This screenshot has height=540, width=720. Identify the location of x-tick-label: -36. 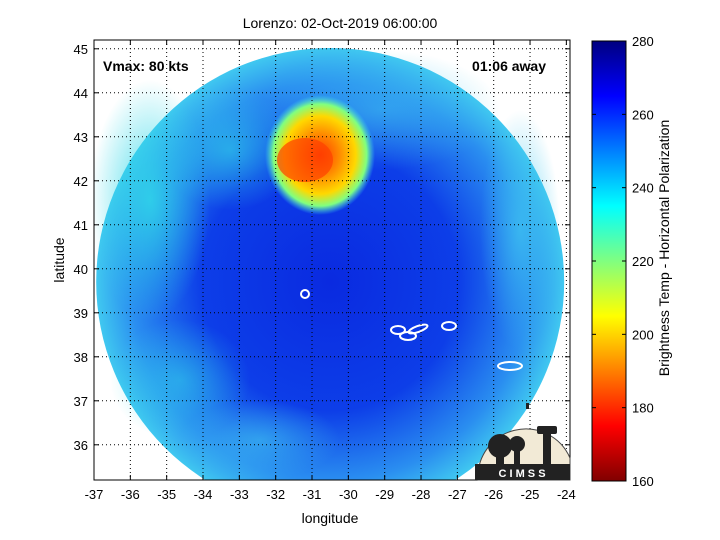
(130, 494).